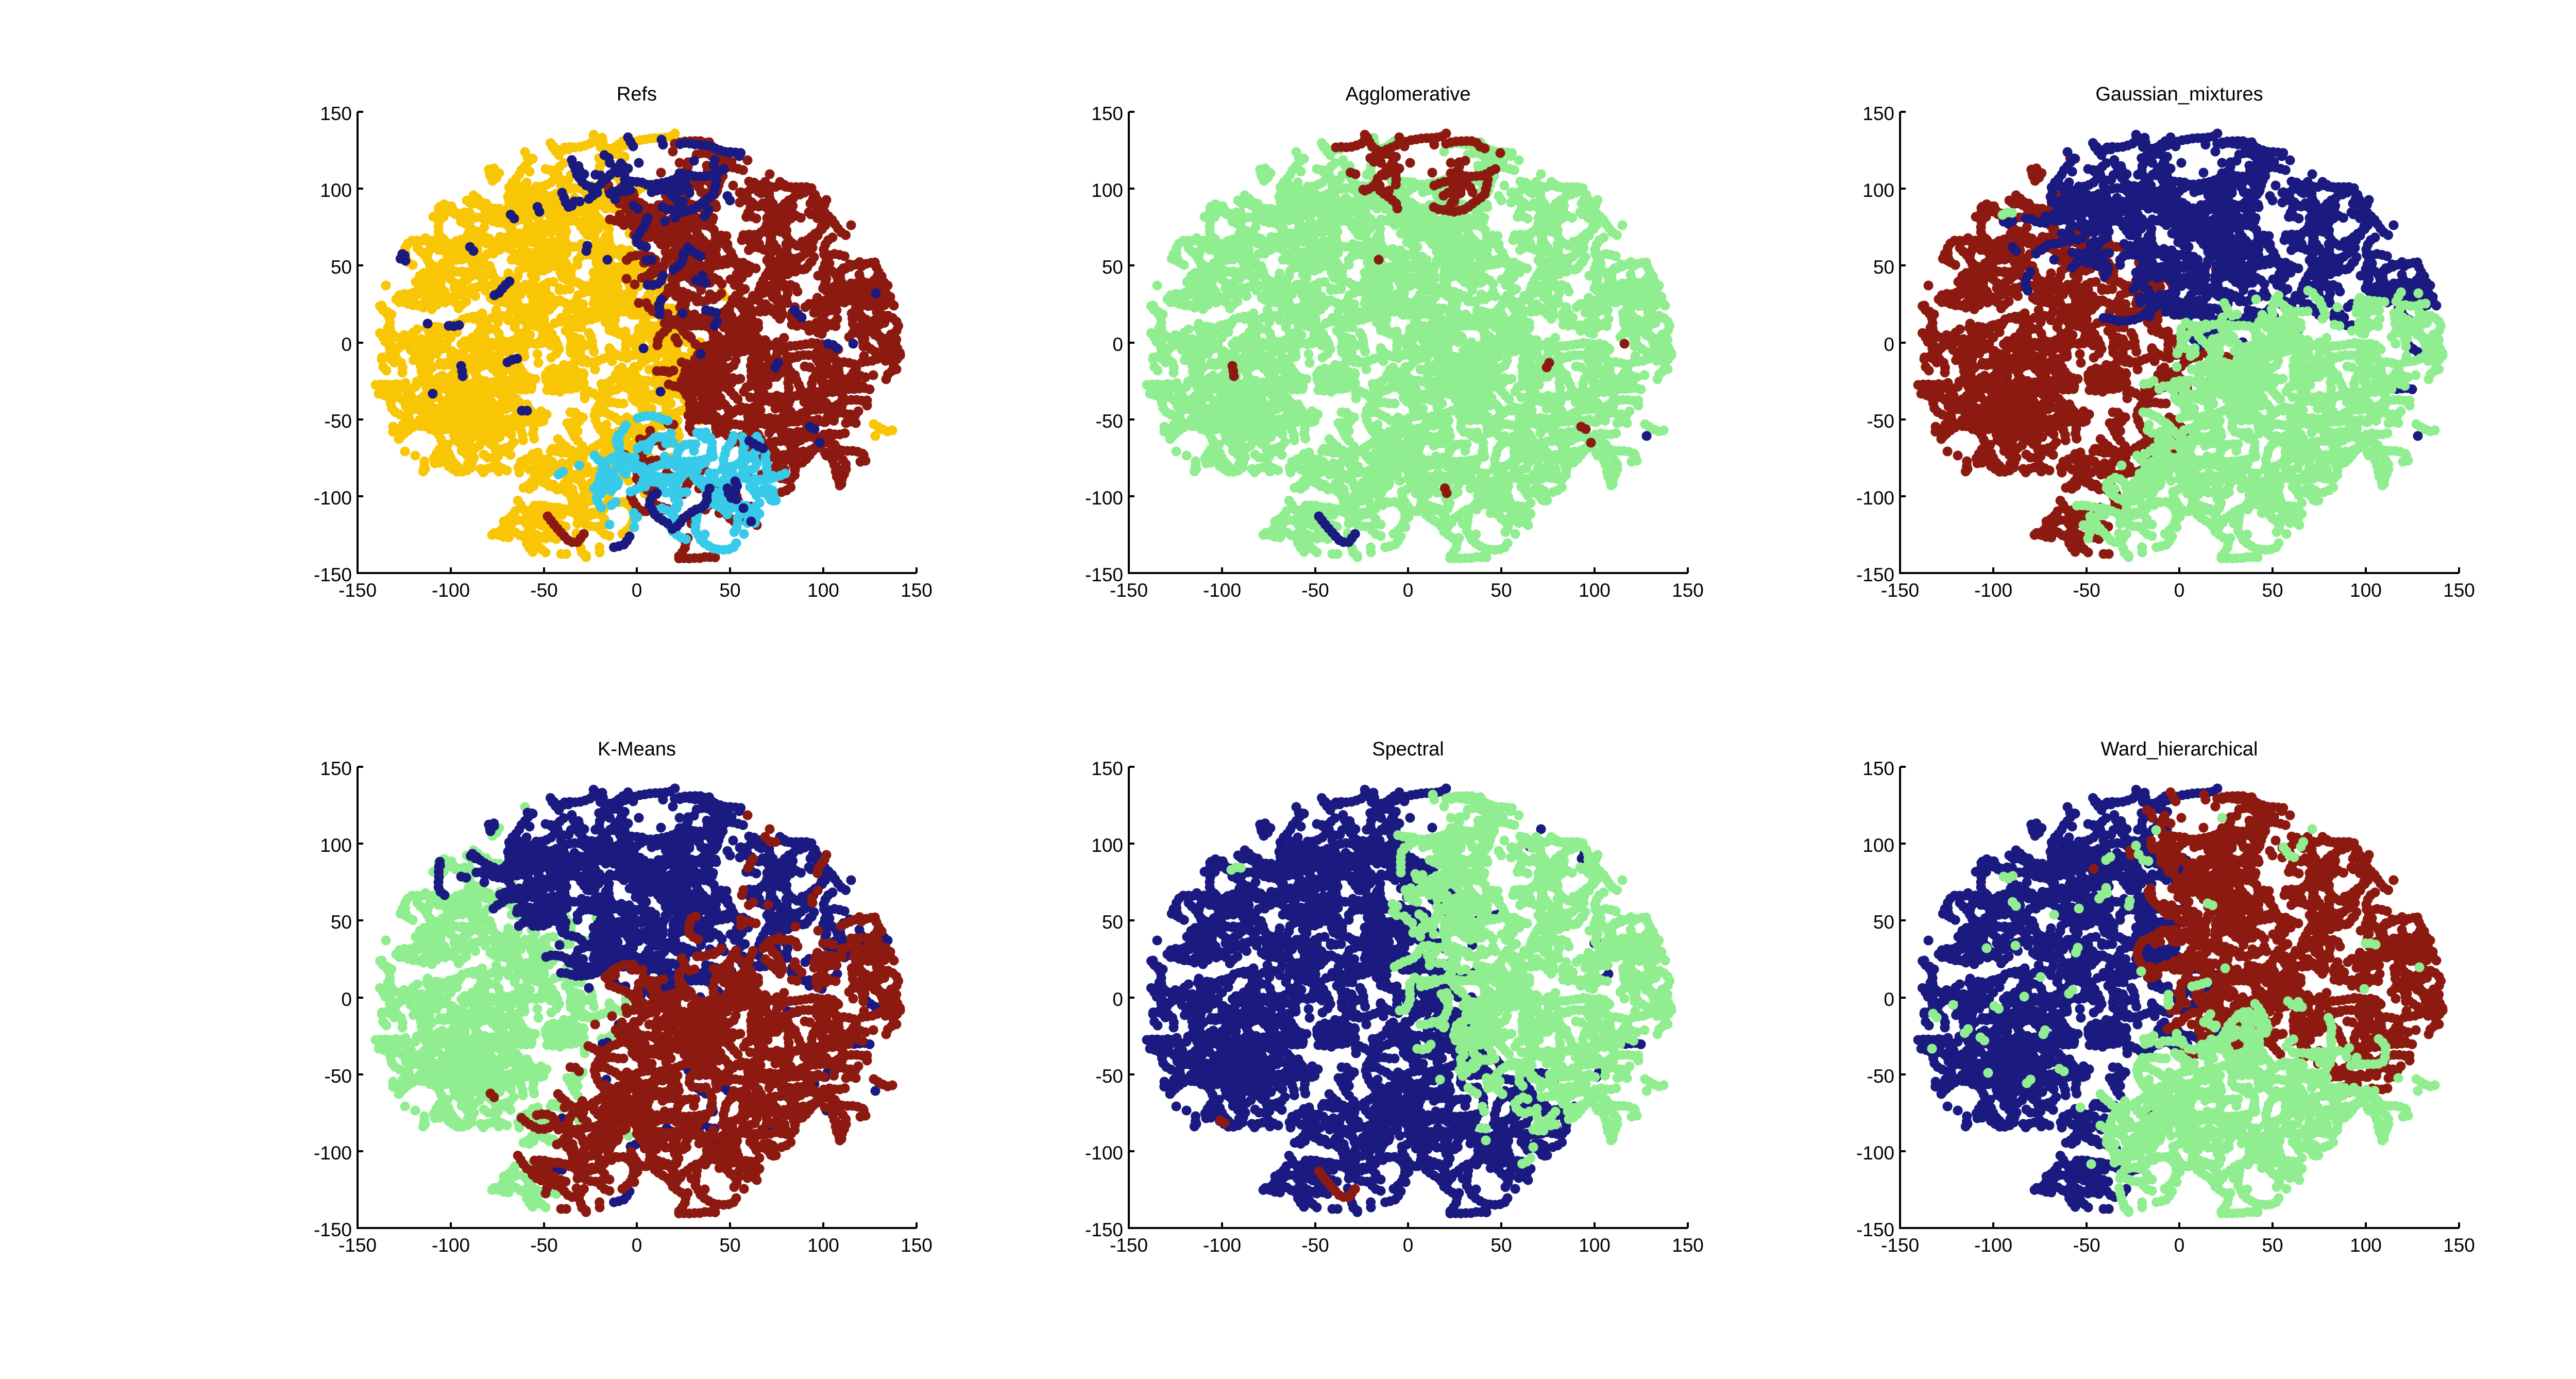 This screenshot has width=2576, height=1379. Describe the element at coordinates (2179, 94) in the screenshot. I see `svg-text: Gaussian_mixtures` at that location.